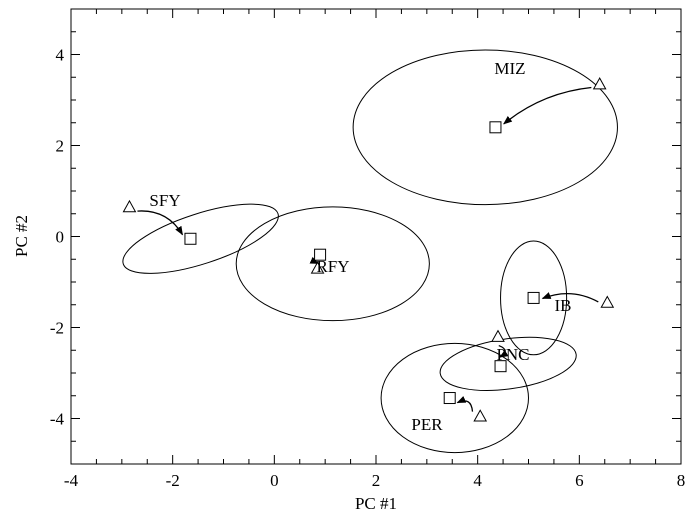  I want to click on y-tick-label: -4, so click(57, 419).